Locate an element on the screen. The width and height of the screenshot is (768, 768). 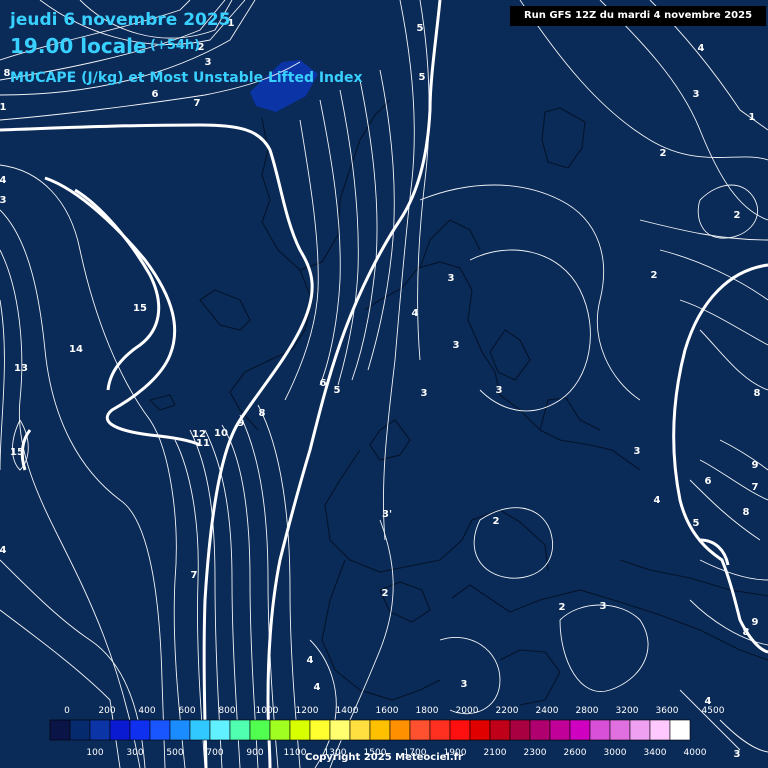
colorbar-top-label: 600 is located at coordinates (186, 711).